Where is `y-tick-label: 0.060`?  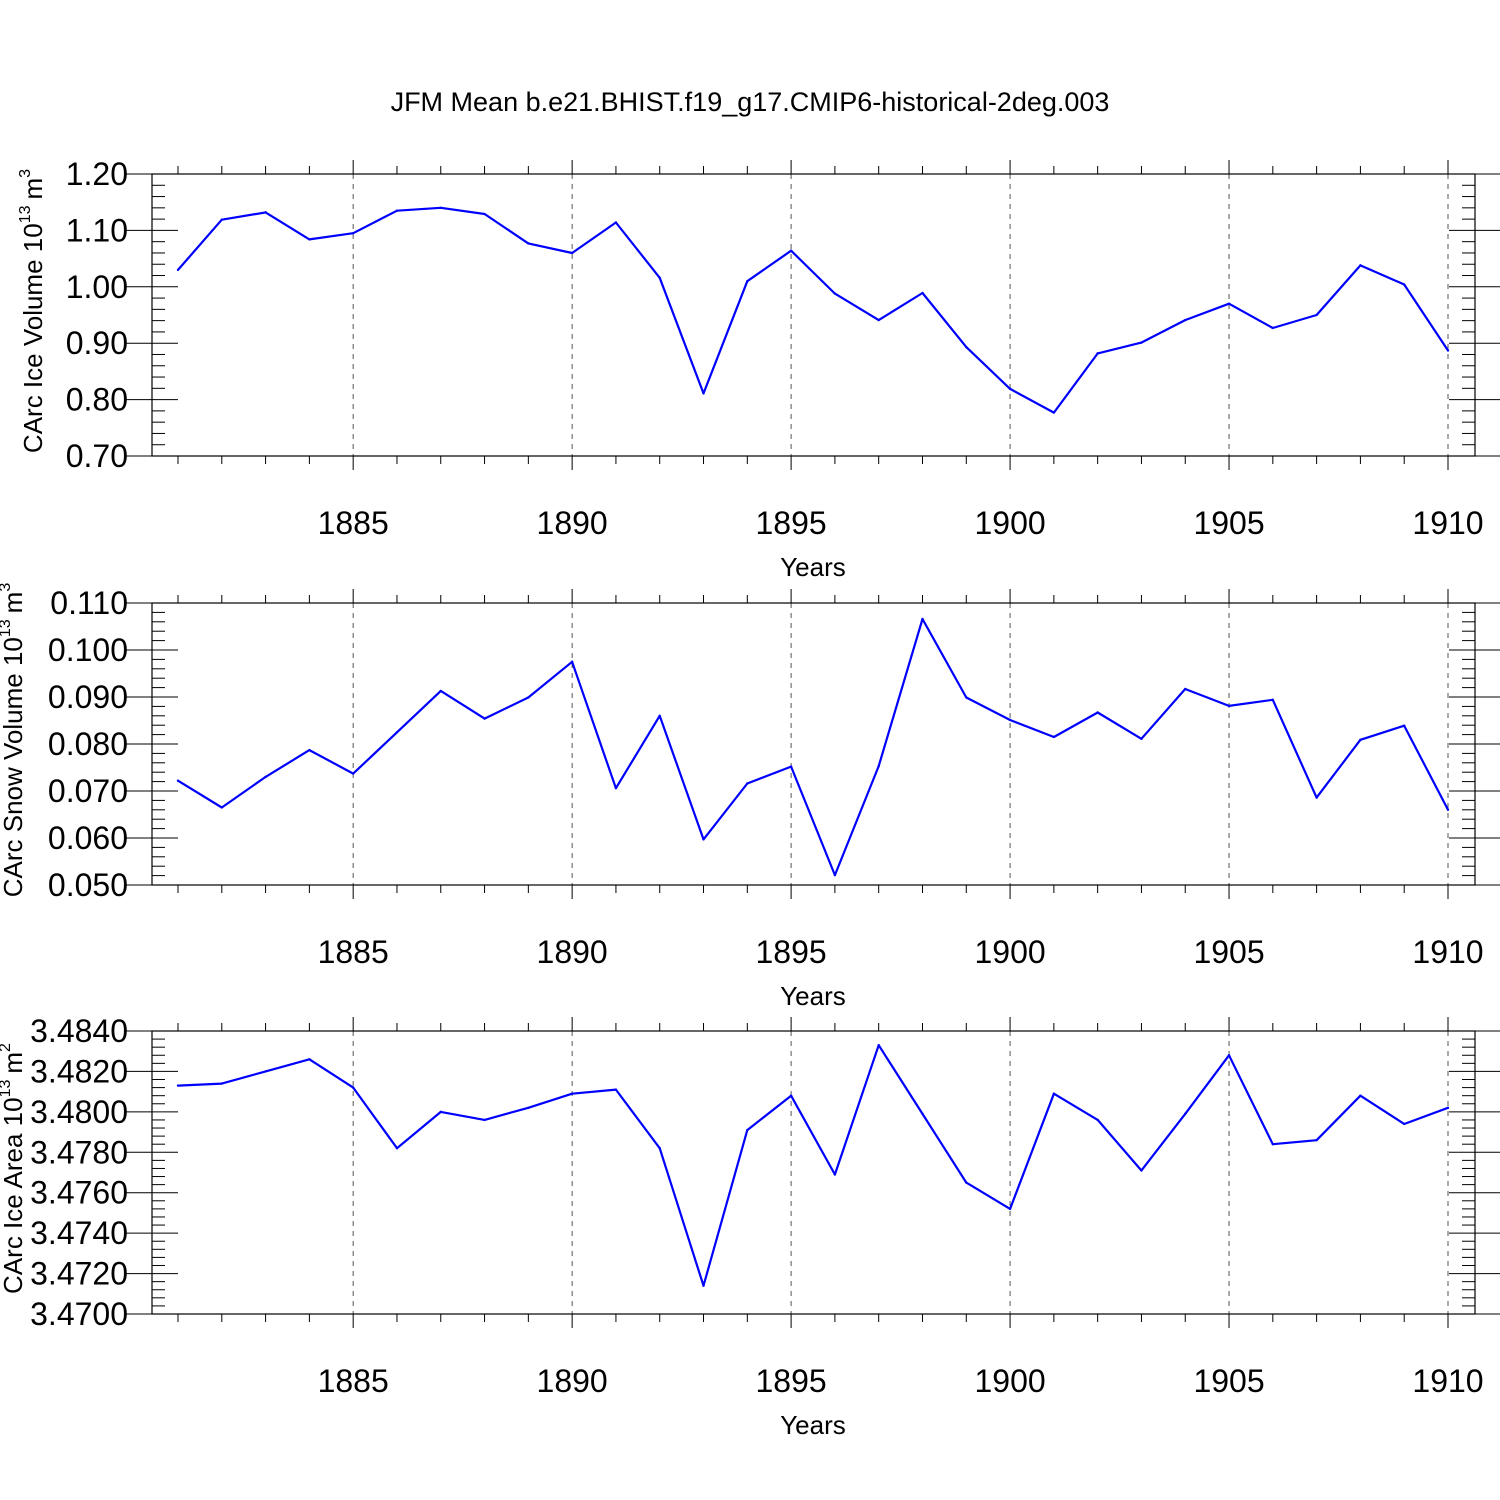 y-tick-label: 0.060 is located at coordinates (88, 838).